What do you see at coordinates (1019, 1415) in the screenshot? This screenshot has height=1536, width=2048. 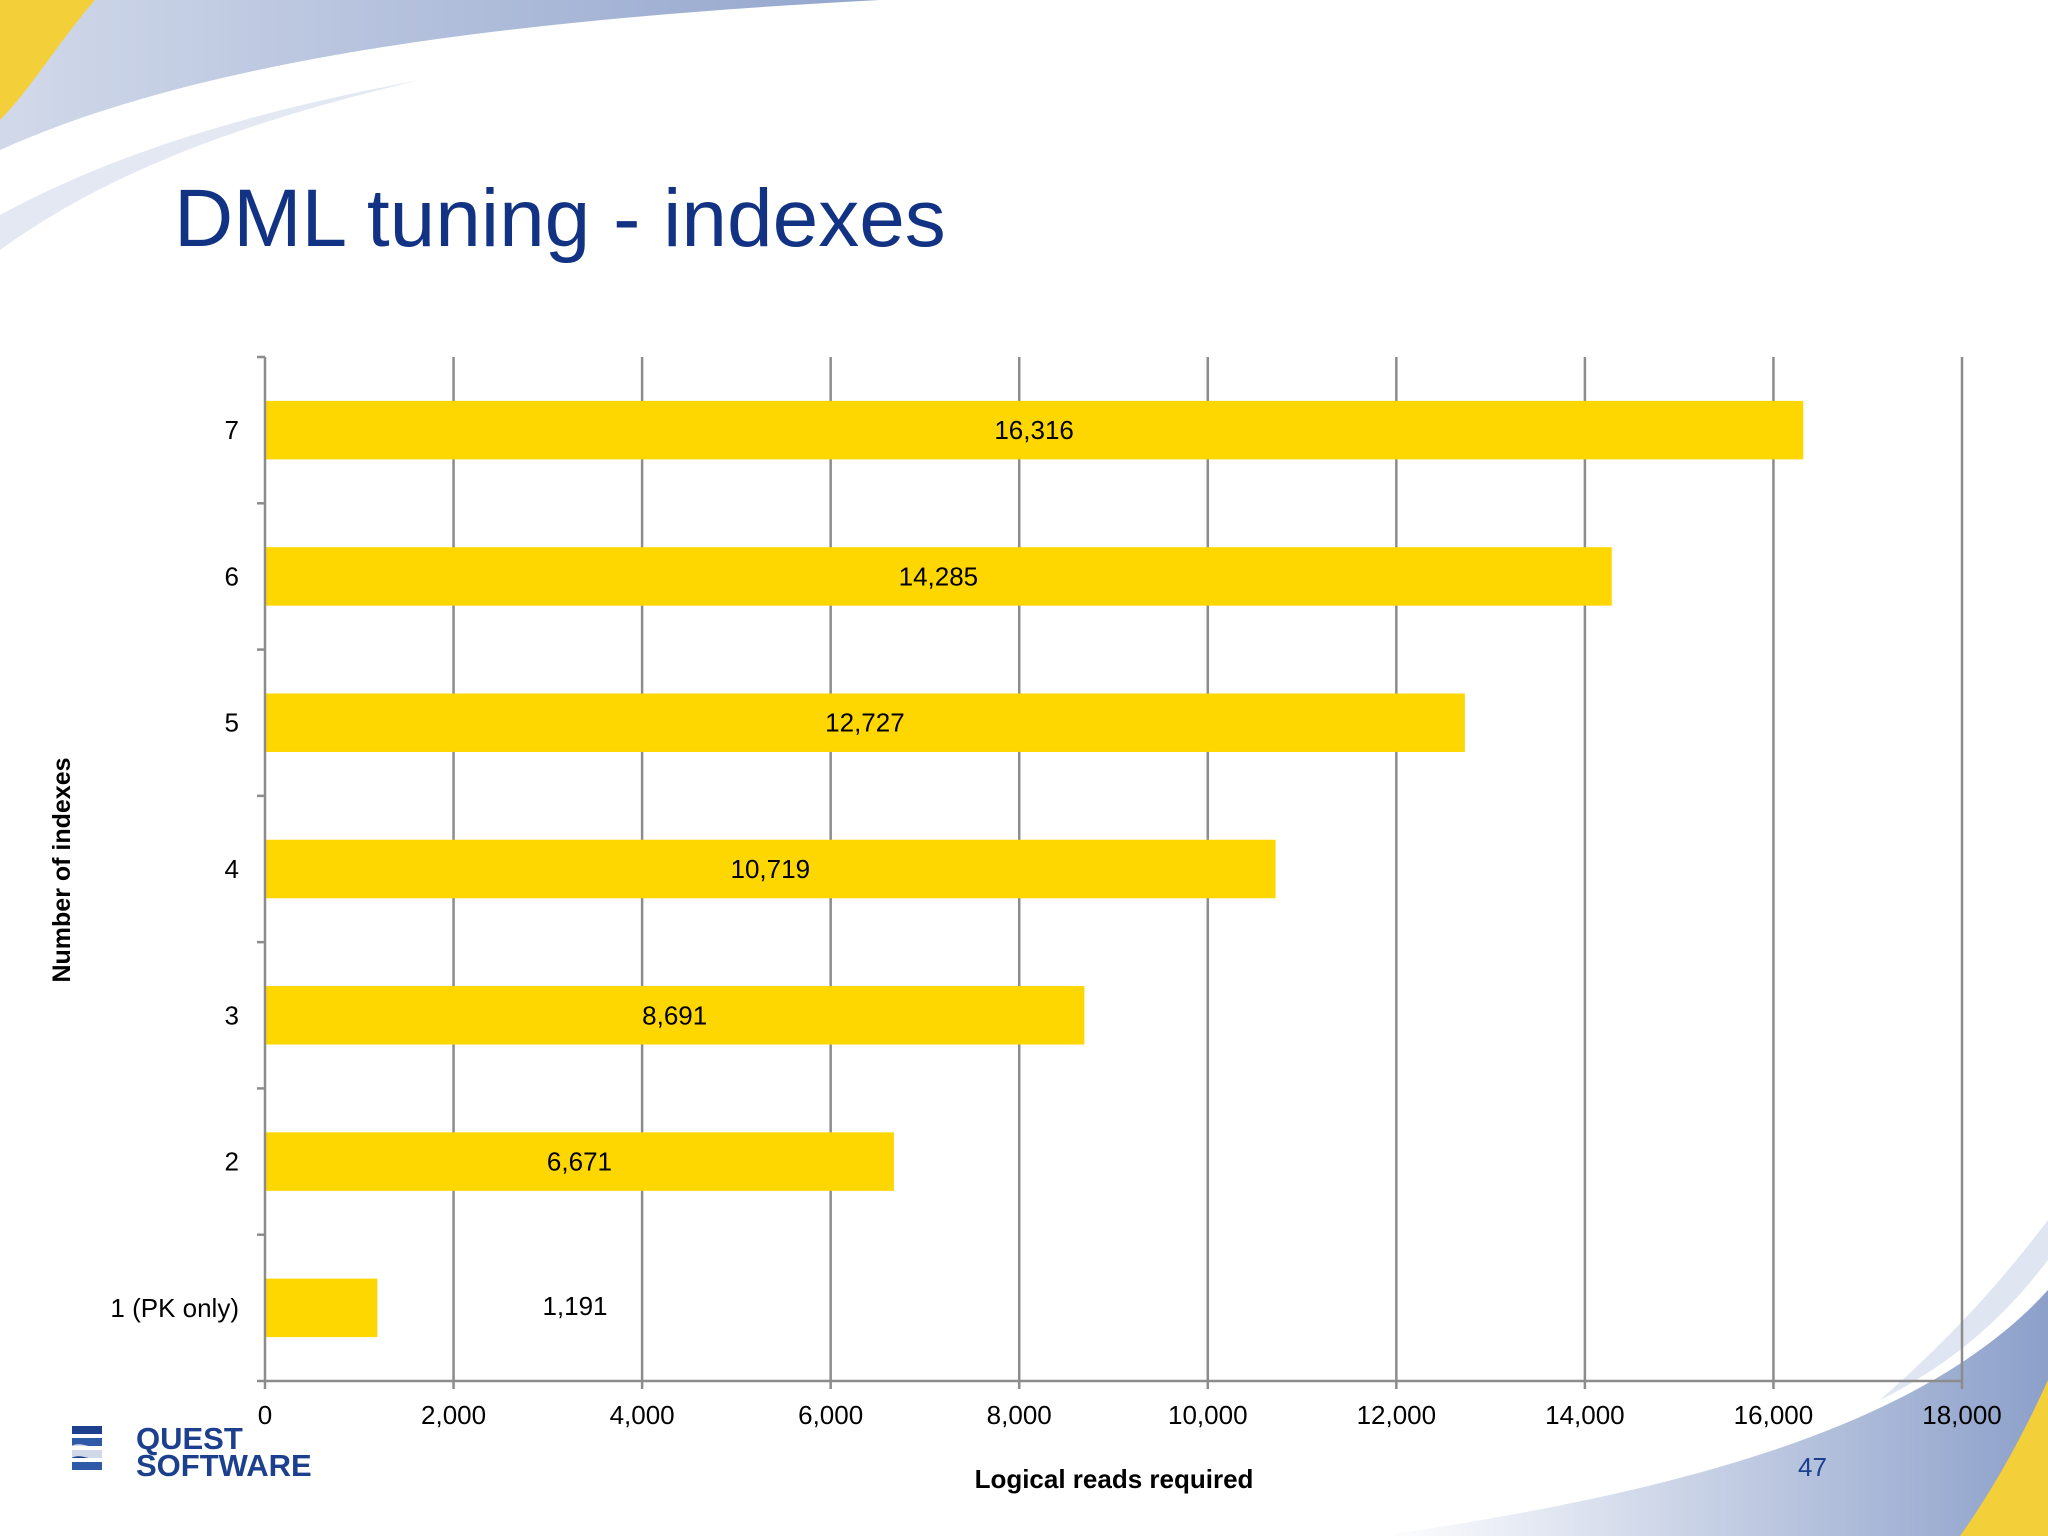 I see `x-tick-label: 8,000` at bounding box center [1019, 1415].